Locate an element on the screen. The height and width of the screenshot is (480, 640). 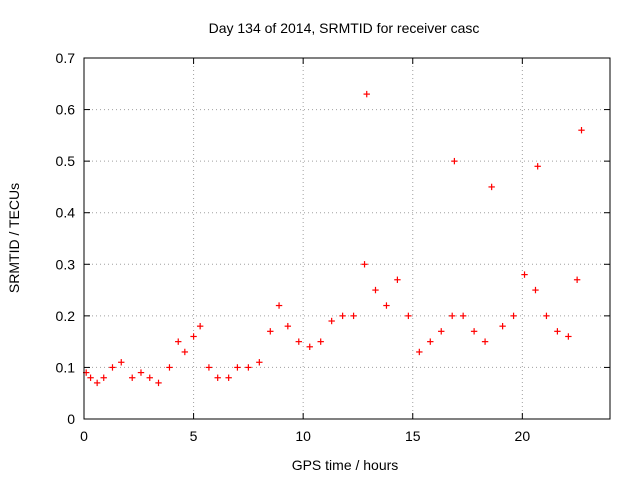
y-tick-label: 0.1 is located at coordinates (66, 367).